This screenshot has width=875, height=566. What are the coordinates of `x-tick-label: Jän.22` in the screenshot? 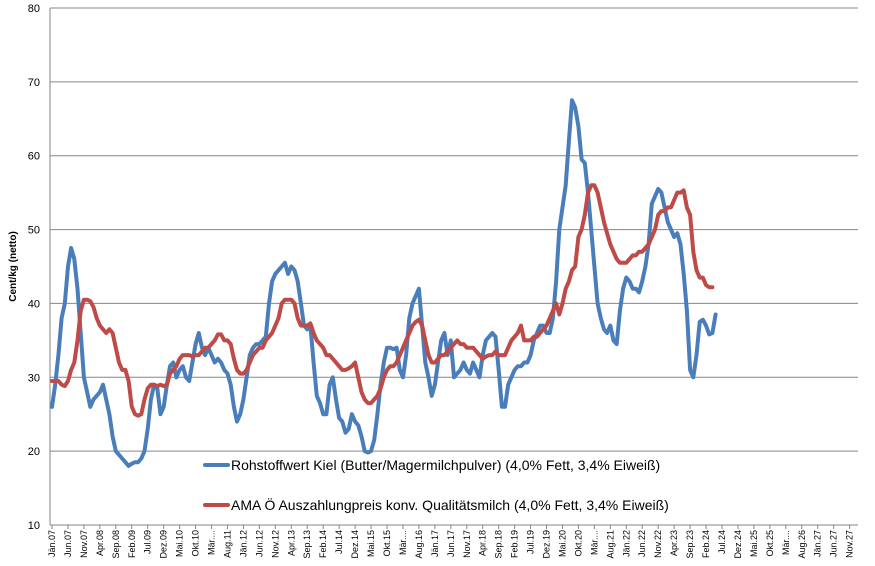 It's located at (626, 543).